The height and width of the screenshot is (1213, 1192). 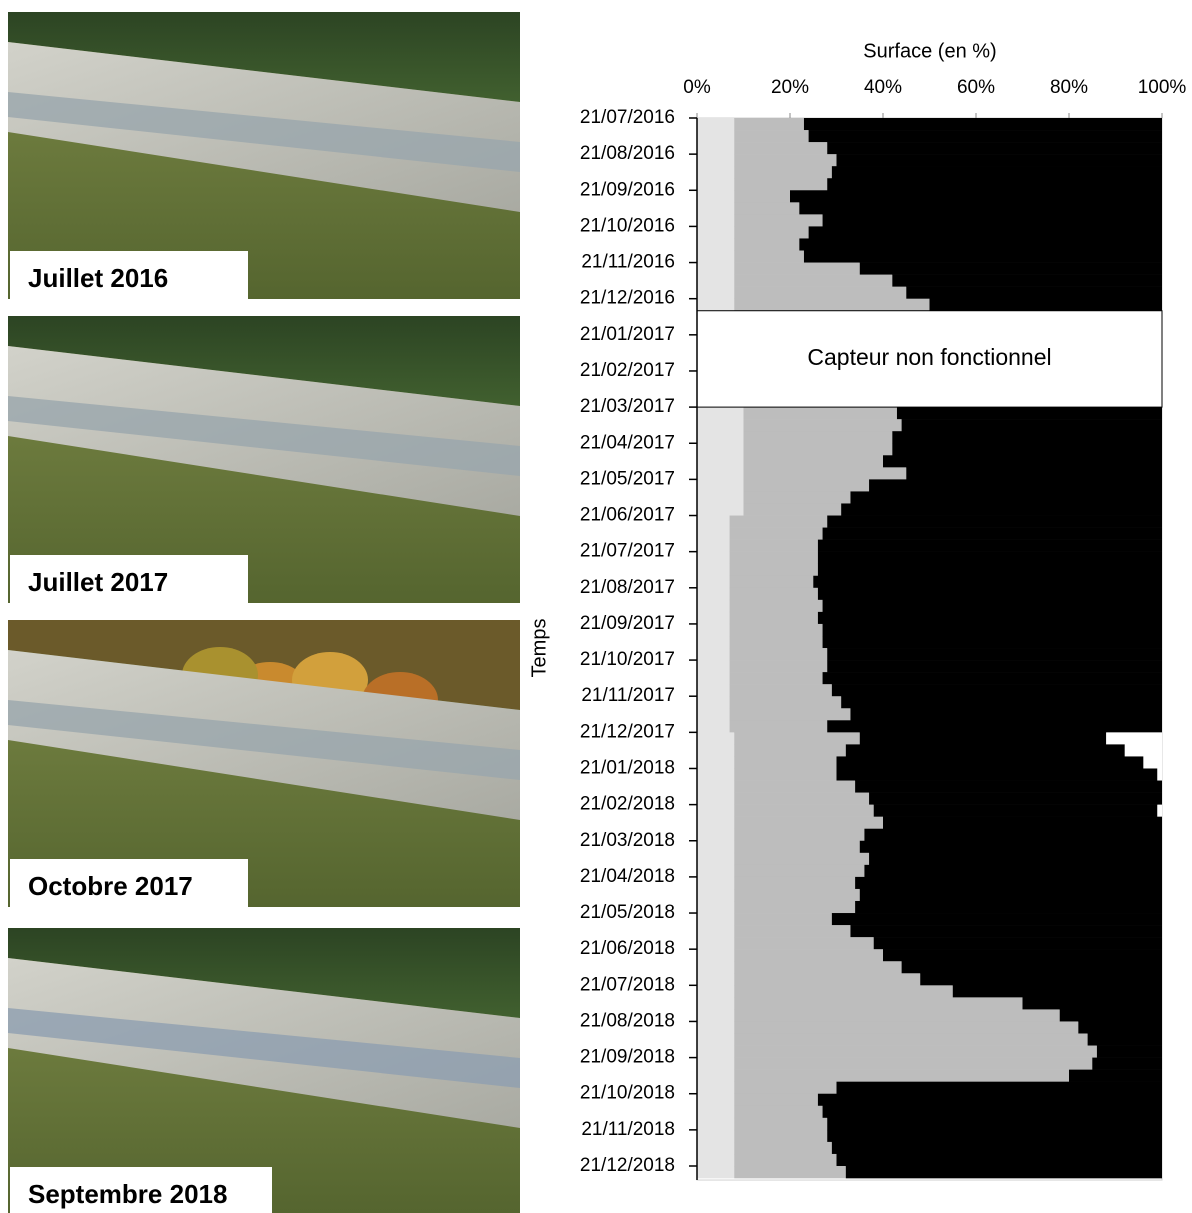 I want to click on photo: Juillet 2017, so click(x=264, y=459).